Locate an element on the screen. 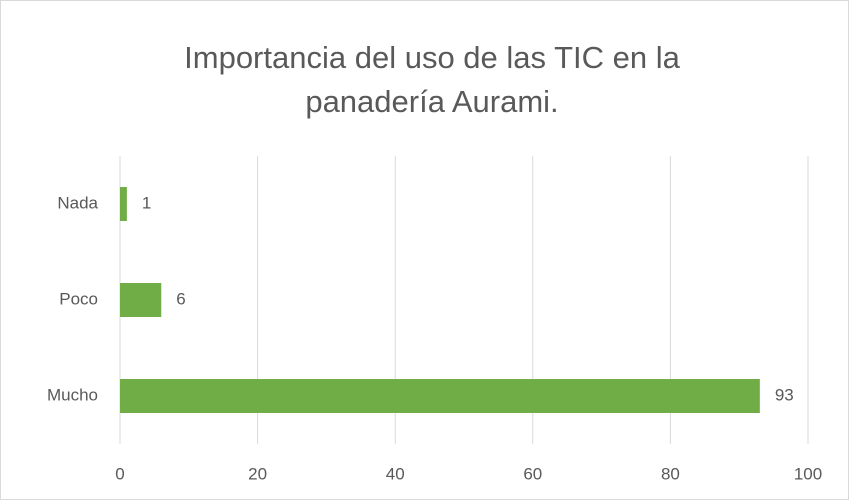 Image resolution: width=849 pixels, height=500 pixels. x-tick-label: 0 is located at coordinates (119, 473).